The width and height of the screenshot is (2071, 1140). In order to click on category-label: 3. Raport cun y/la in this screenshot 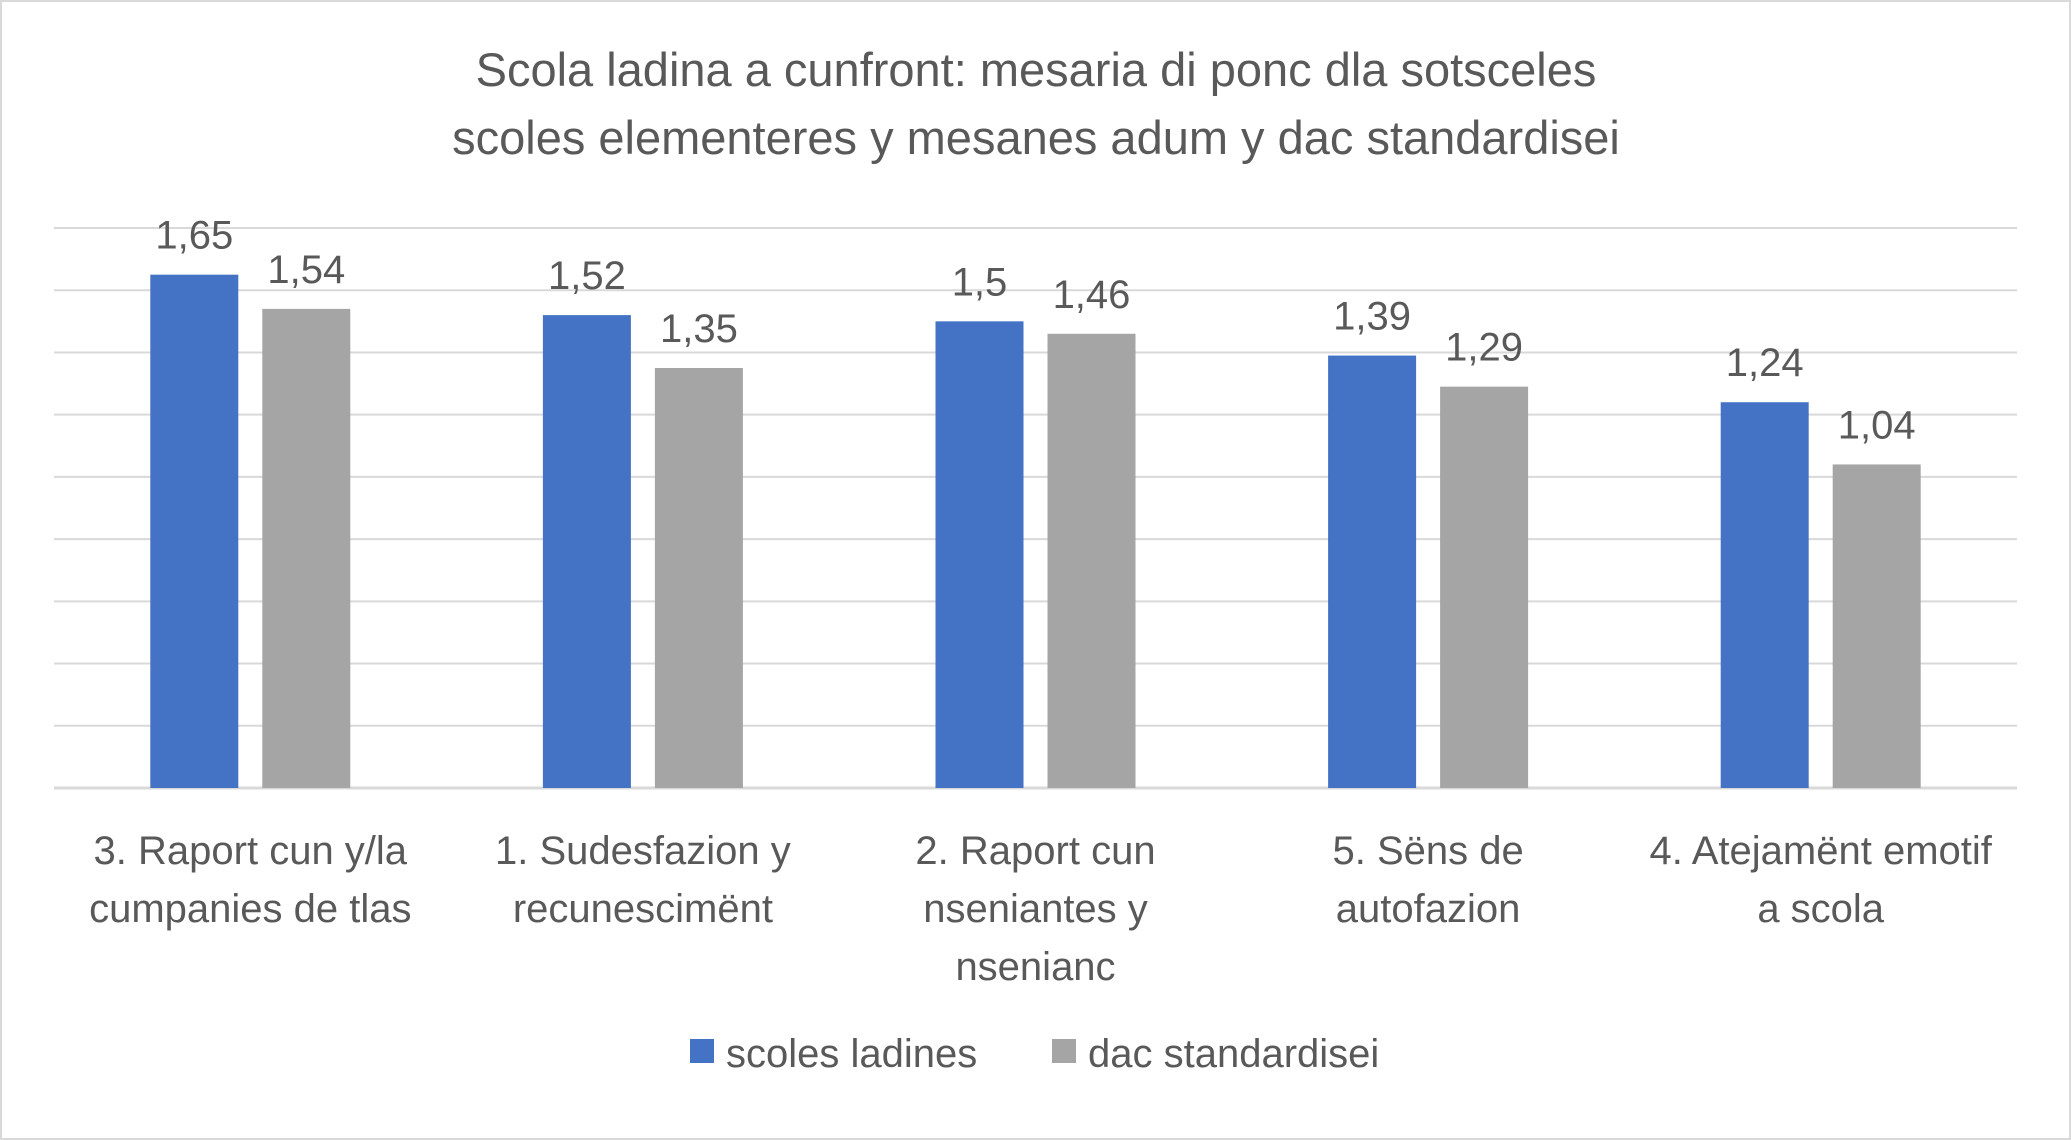, I will do `click(251, 851)`.